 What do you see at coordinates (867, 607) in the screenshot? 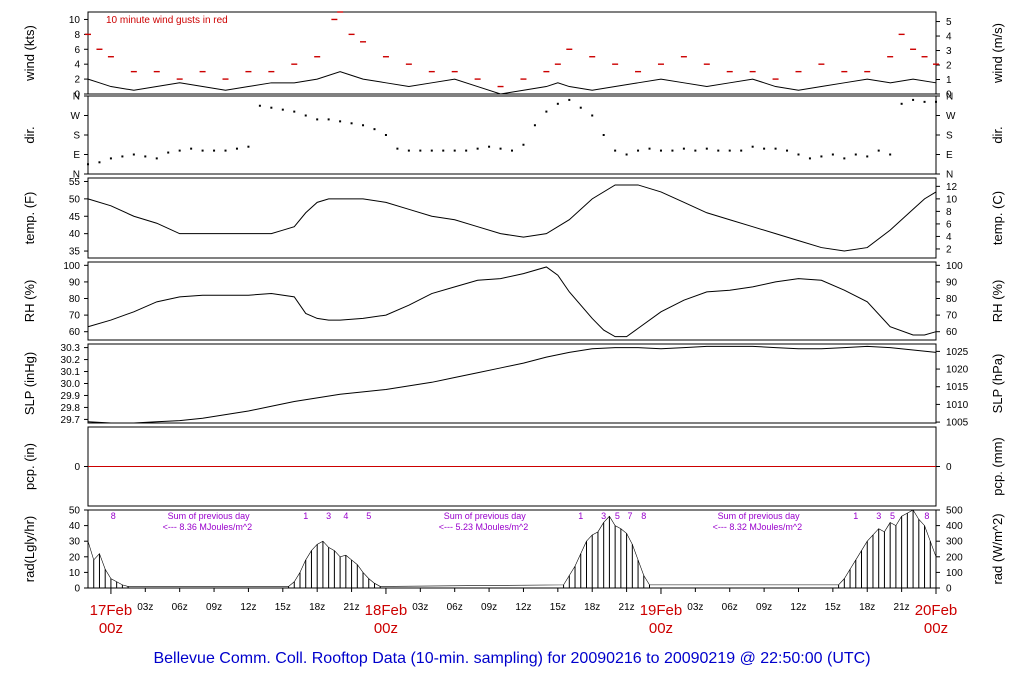
I see `x-tick-label: 18z` at bounding box center [867, 607].